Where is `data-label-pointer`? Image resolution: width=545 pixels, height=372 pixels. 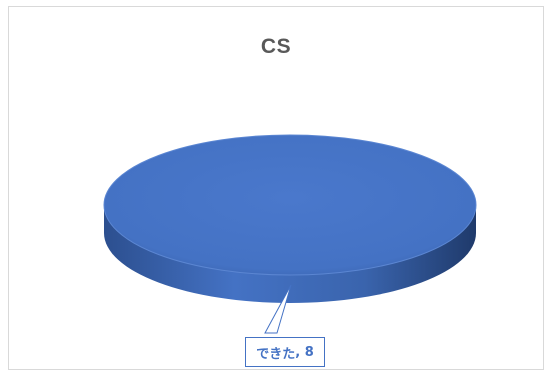 data-label-pointer is located at coordinates (278, 309).